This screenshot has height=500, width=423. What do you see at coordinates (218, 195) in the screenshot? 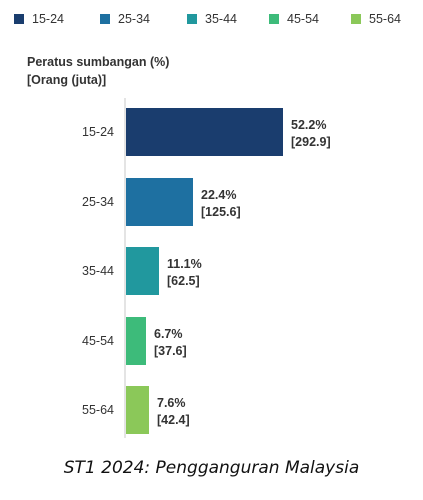
I see `value-label-25-34: 22.4%` at bounding box center [218, 195].